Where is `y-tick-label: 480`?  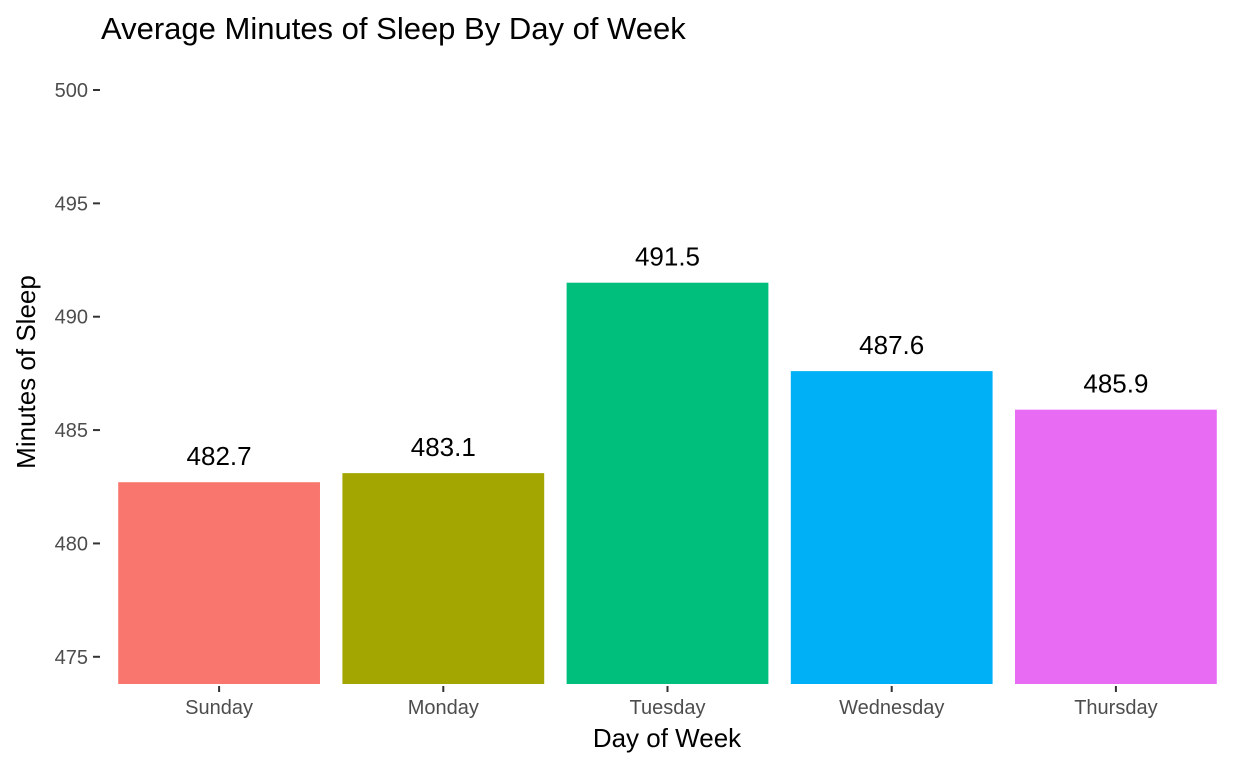
y-tick-label: 480 is located at coordinates (71, 544).